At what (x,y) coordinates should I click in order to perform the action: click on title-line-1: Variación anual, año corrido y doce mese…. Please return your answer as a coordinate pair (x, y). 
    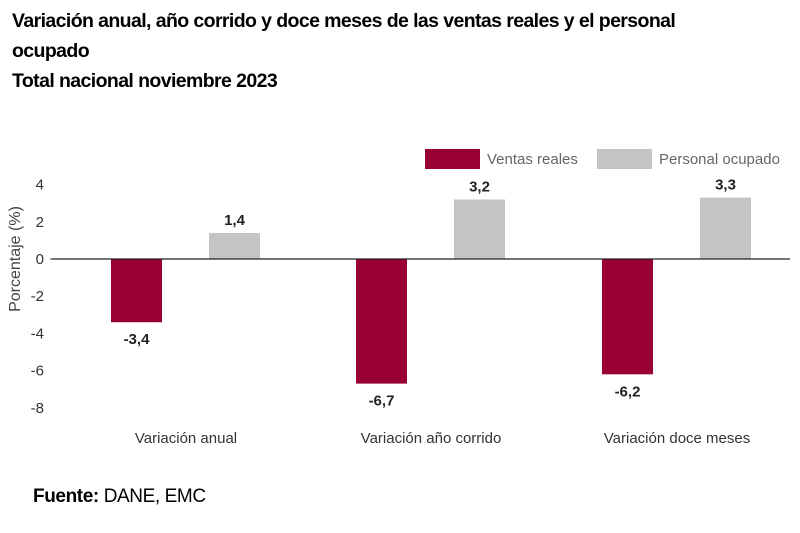
    Looking at the image, I should click on (344, 21).